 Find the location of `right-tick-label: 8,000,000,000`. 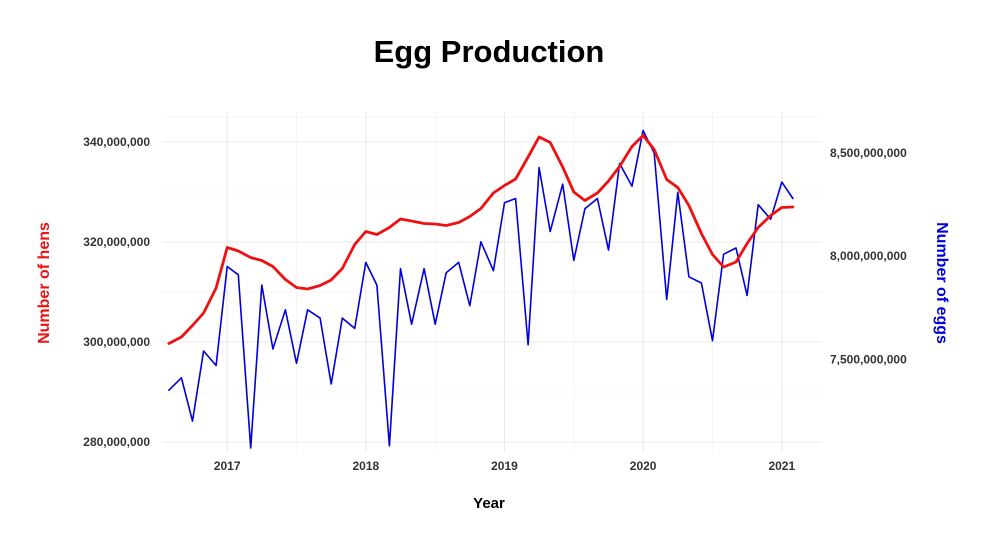

right-tick-label: 8,000,000,000 is located at coordinates (868, 256).